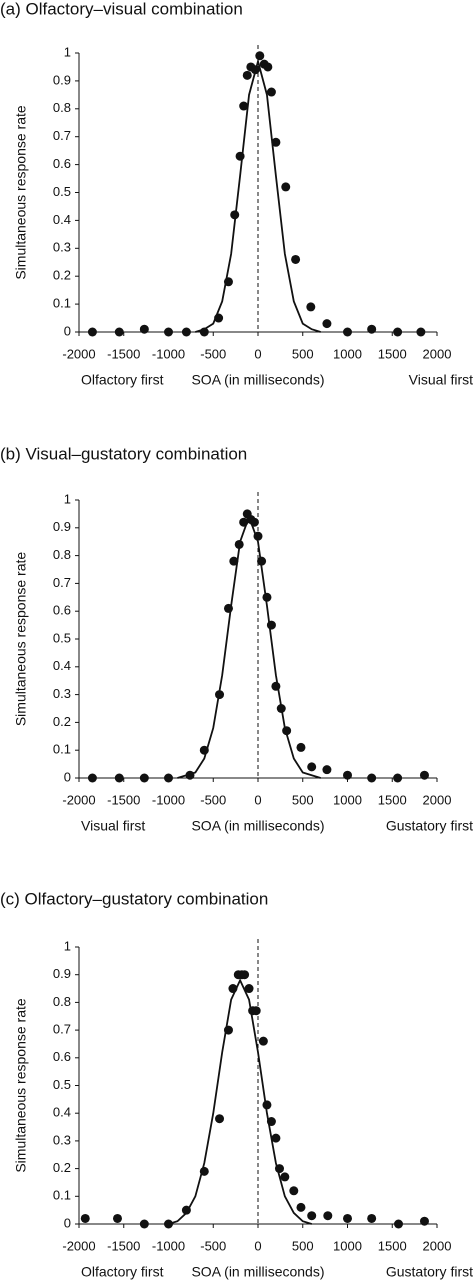 The image size is (474, 1283). Describe the element at coordinates (62, 1195) in the screenshot. I see `y-tick-label: 0.1` at that location.